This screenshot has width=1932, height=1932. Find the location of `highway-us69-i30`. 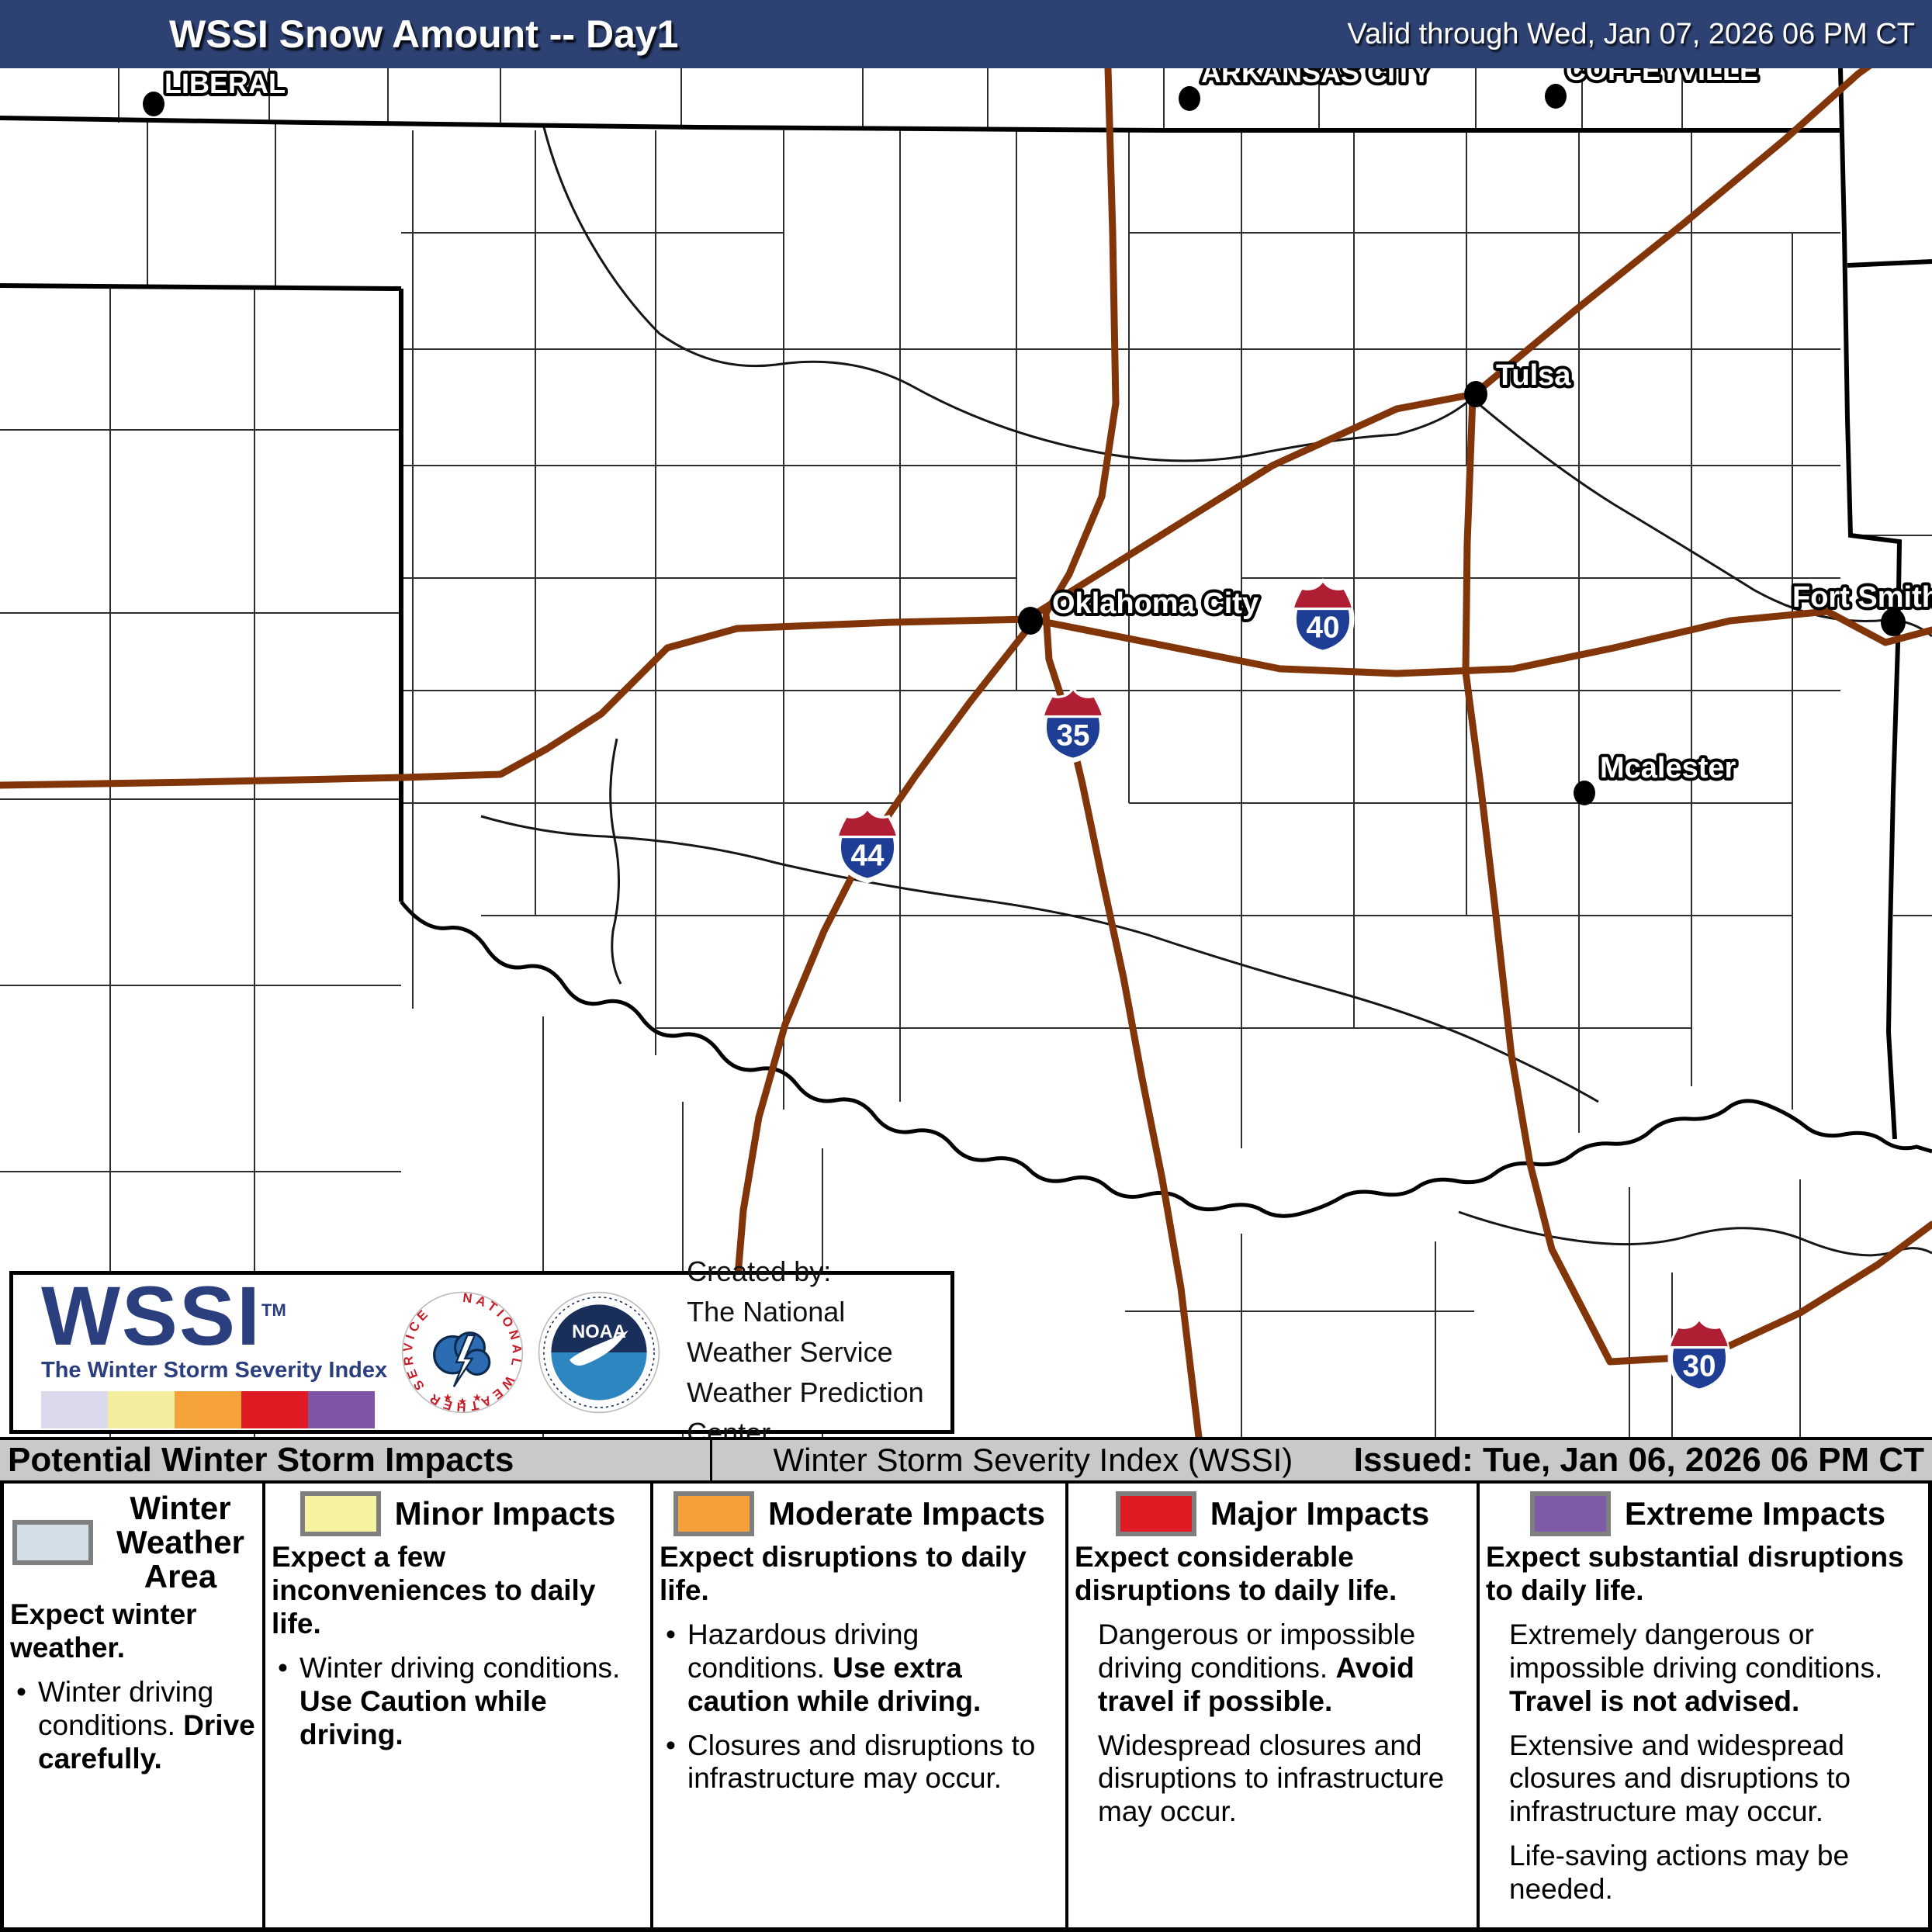

highway-us69-i30 is located at coordinates (1697, 879).